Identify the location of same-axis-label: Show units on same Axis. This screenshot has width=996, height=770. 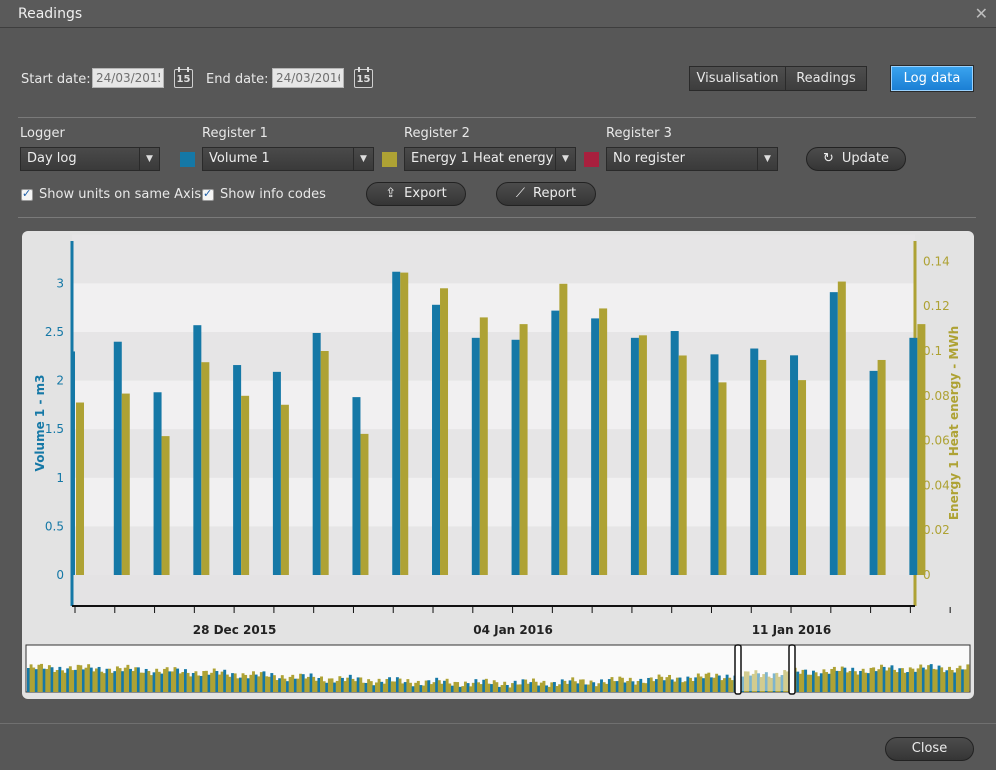
(120, 194).